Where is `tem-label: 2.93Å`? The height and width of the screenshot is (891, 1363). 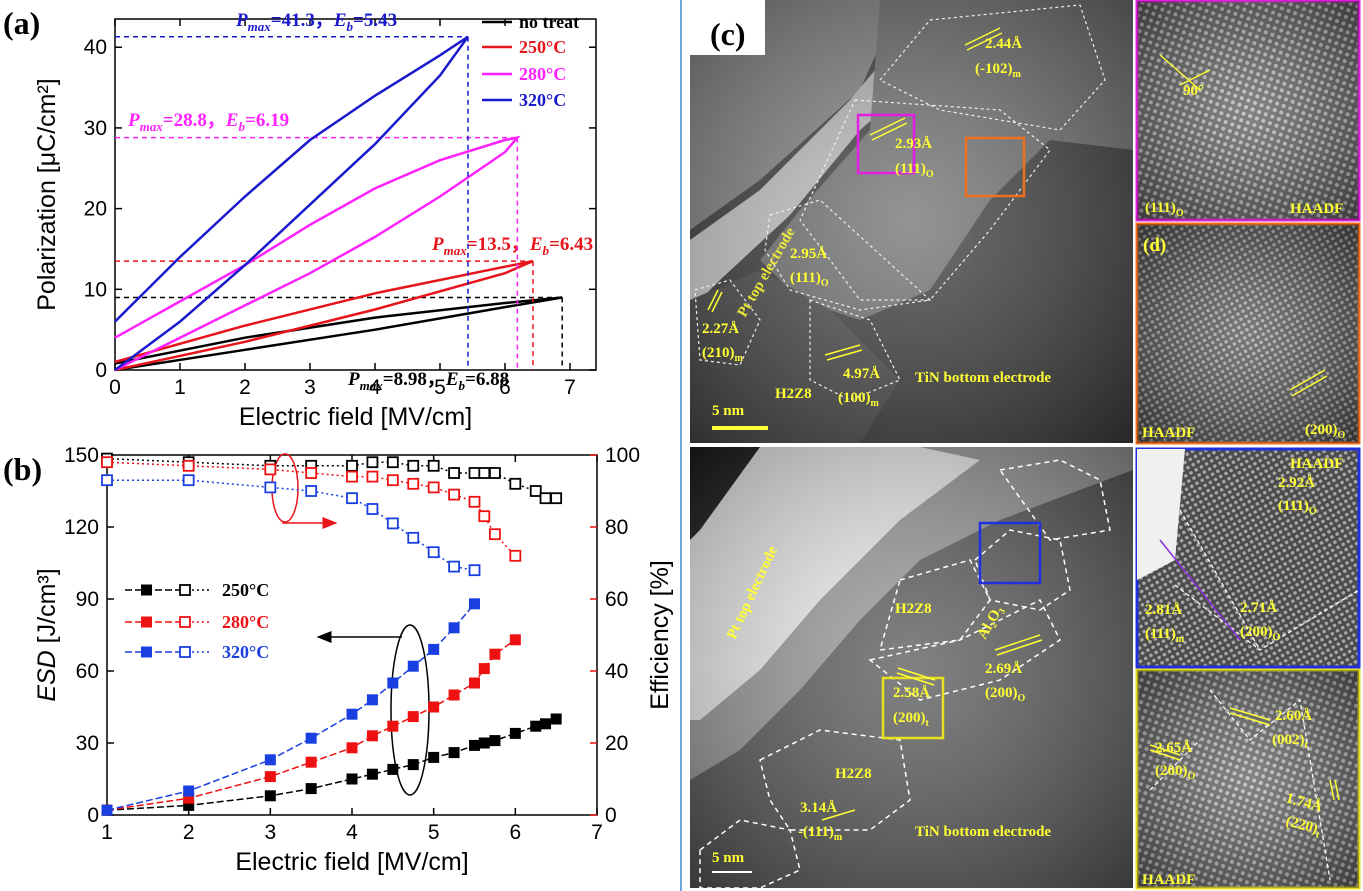
tem-label: 2.93Å is located at coordinates (913, 144).